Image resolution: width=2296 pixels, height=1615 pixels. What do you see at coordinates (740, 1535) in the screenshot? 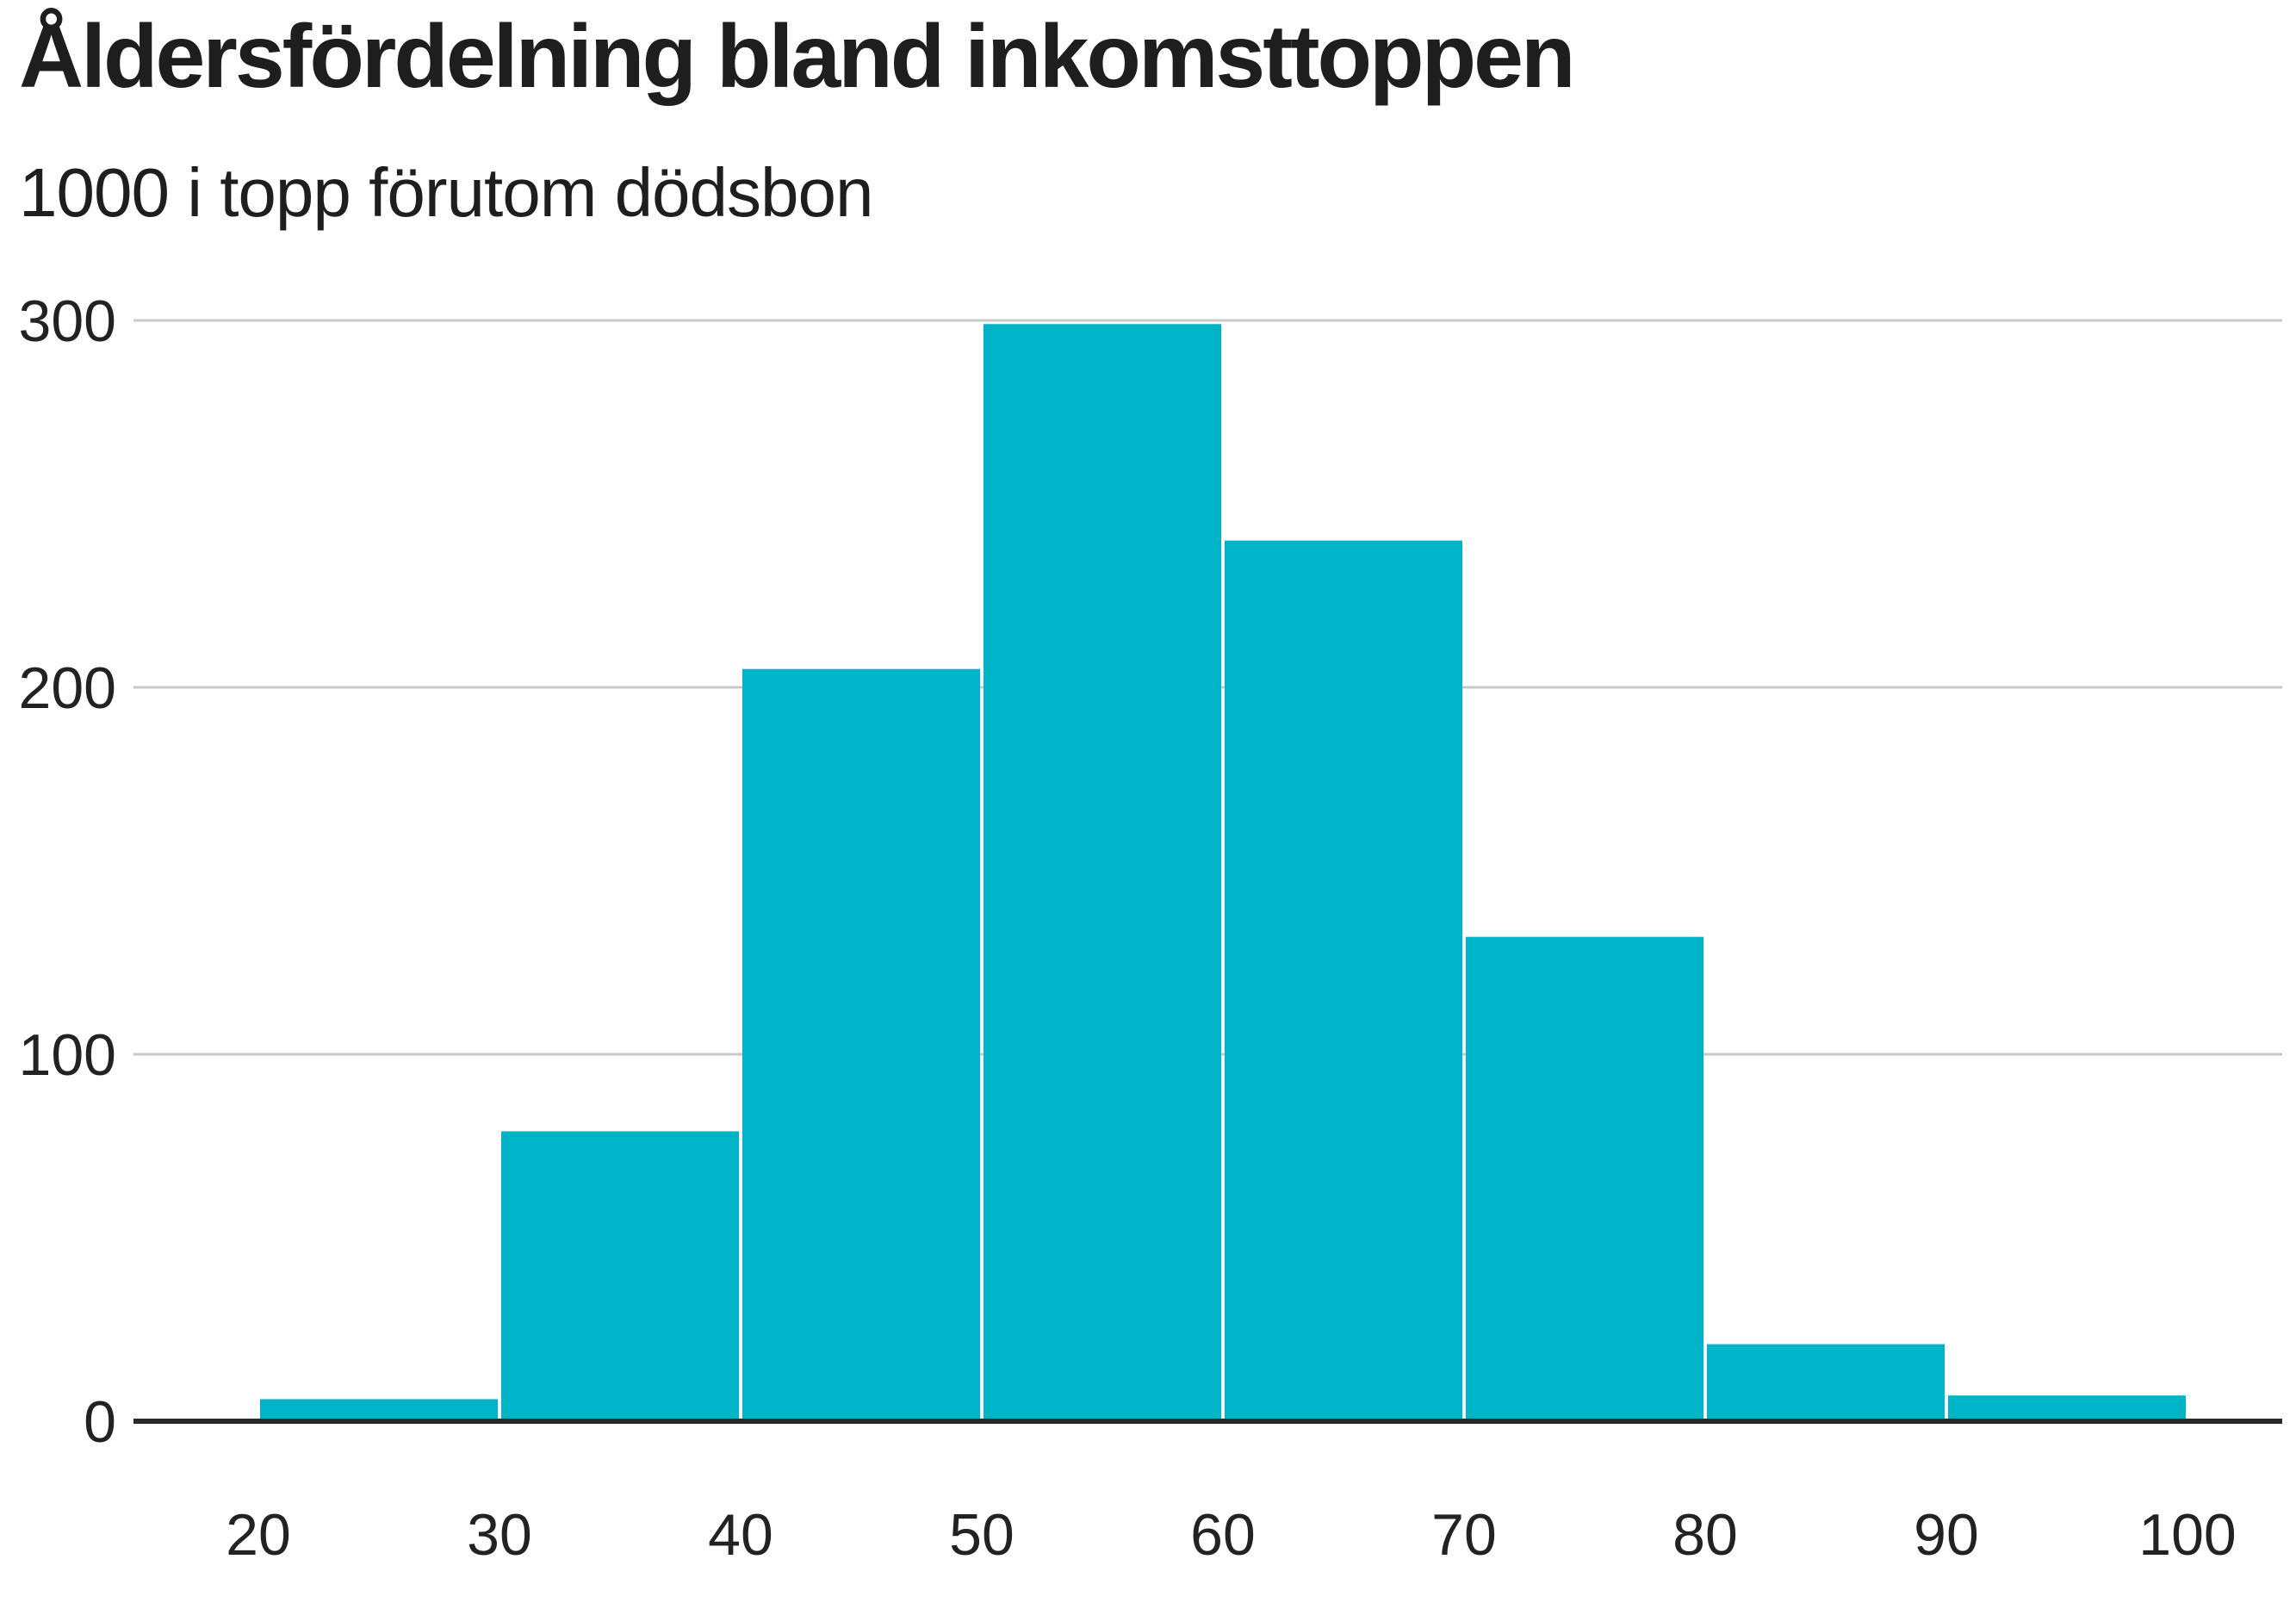
I see `x-tick-label-40: 40` at bounding box center [740, 1535].